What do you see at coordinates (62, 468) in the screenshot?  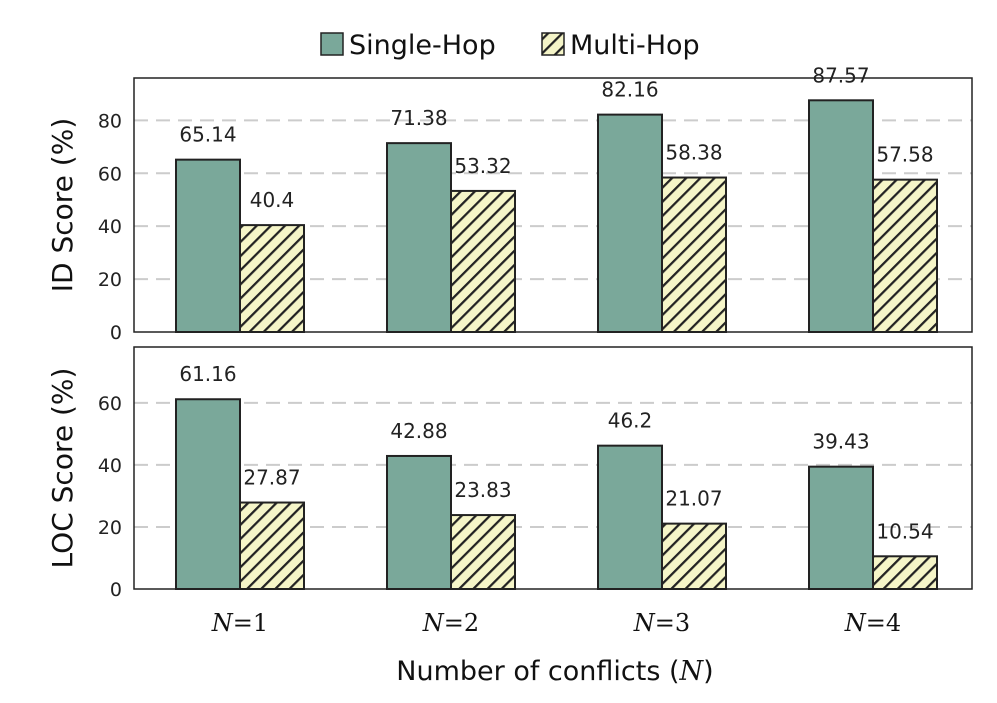 I see `loc-score-y-axis-title: LOC Score (%)` at bounding box center [62, 468].